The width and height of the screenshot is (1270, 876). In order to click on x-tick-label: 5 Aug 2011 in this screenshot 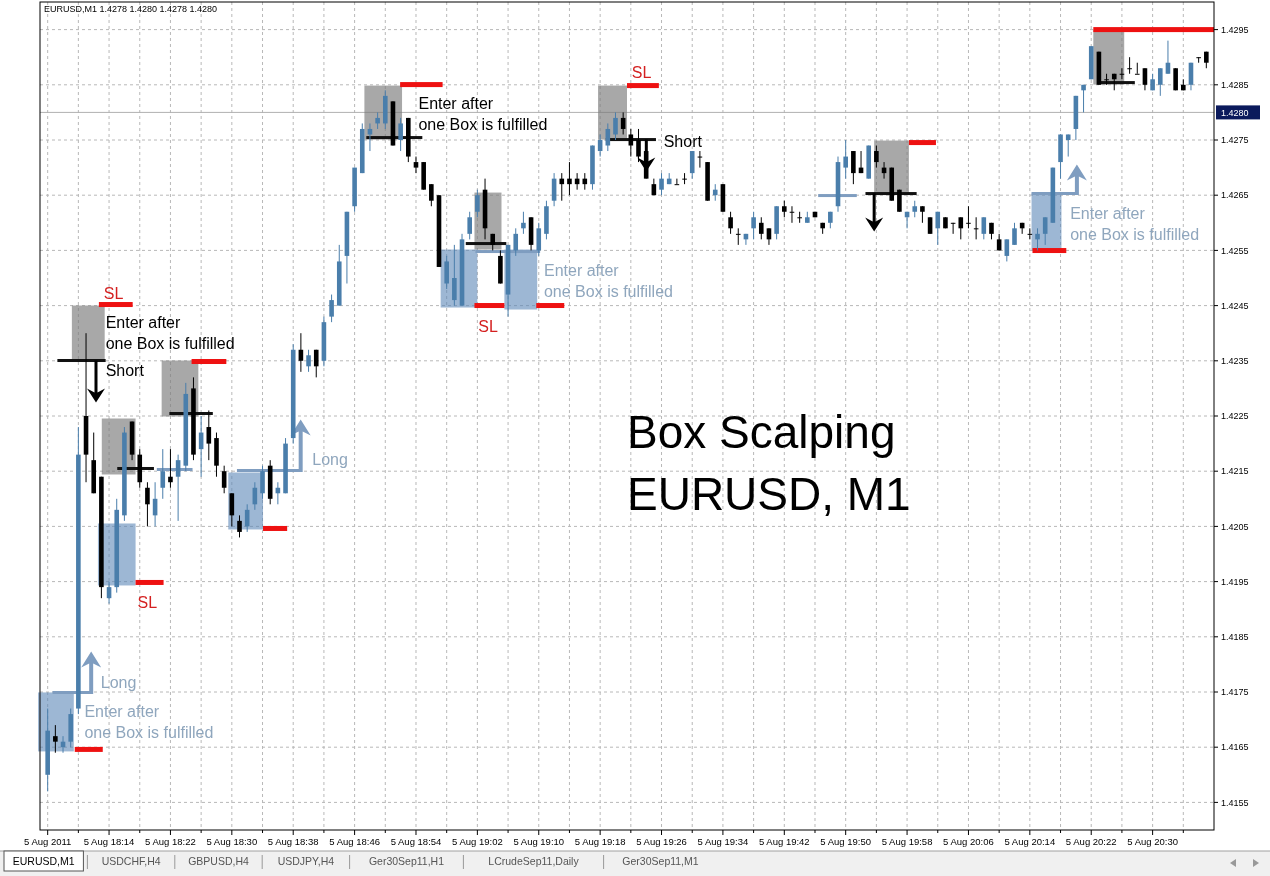, I will do `click(47, 841)`.